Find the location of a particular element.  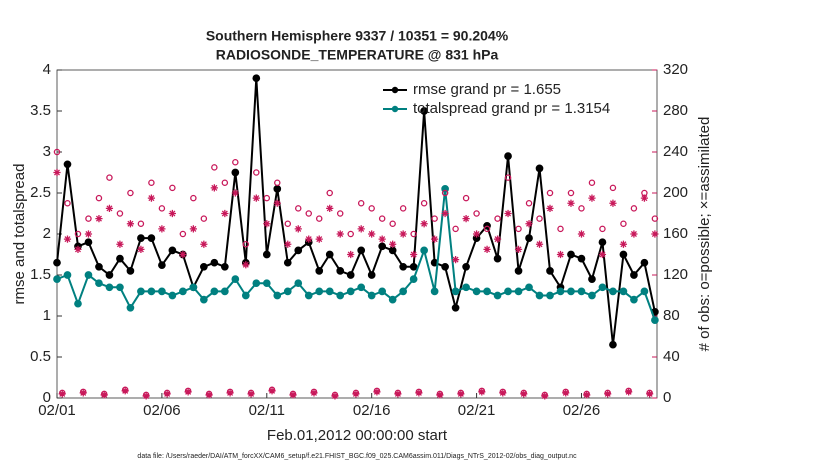

y-tick-label: 0.5 is located at coordinates (40, 356).